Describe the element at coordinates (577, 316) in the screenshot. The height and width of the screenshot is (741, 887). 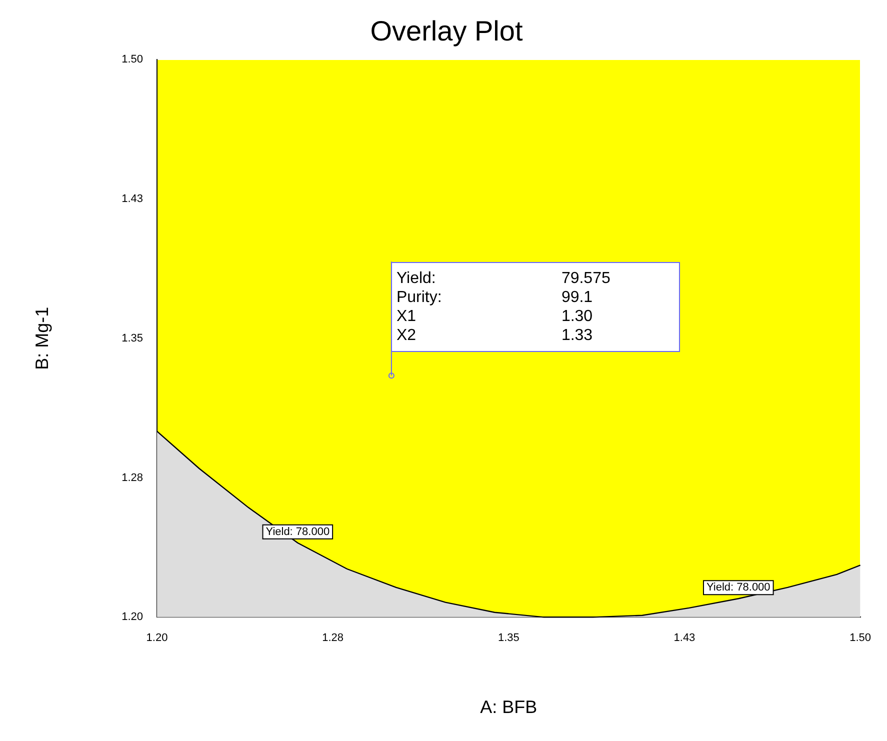
I see `annotation: 1.30` at that location.